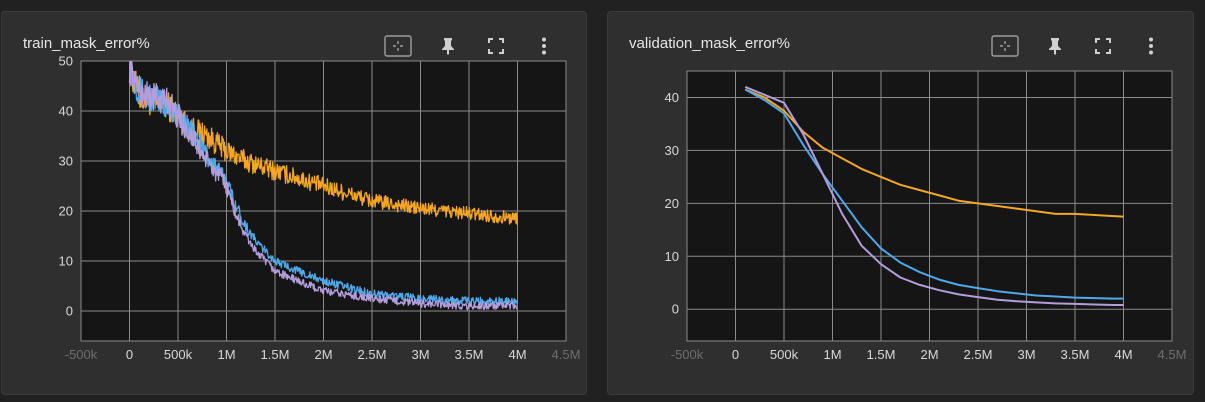 The width and height of the screenshot is (1205, 402). What do you see at coordinates (66, 61) in the screenshot?
I see `y-tick-label: 50` at bounding box center [66, 61].